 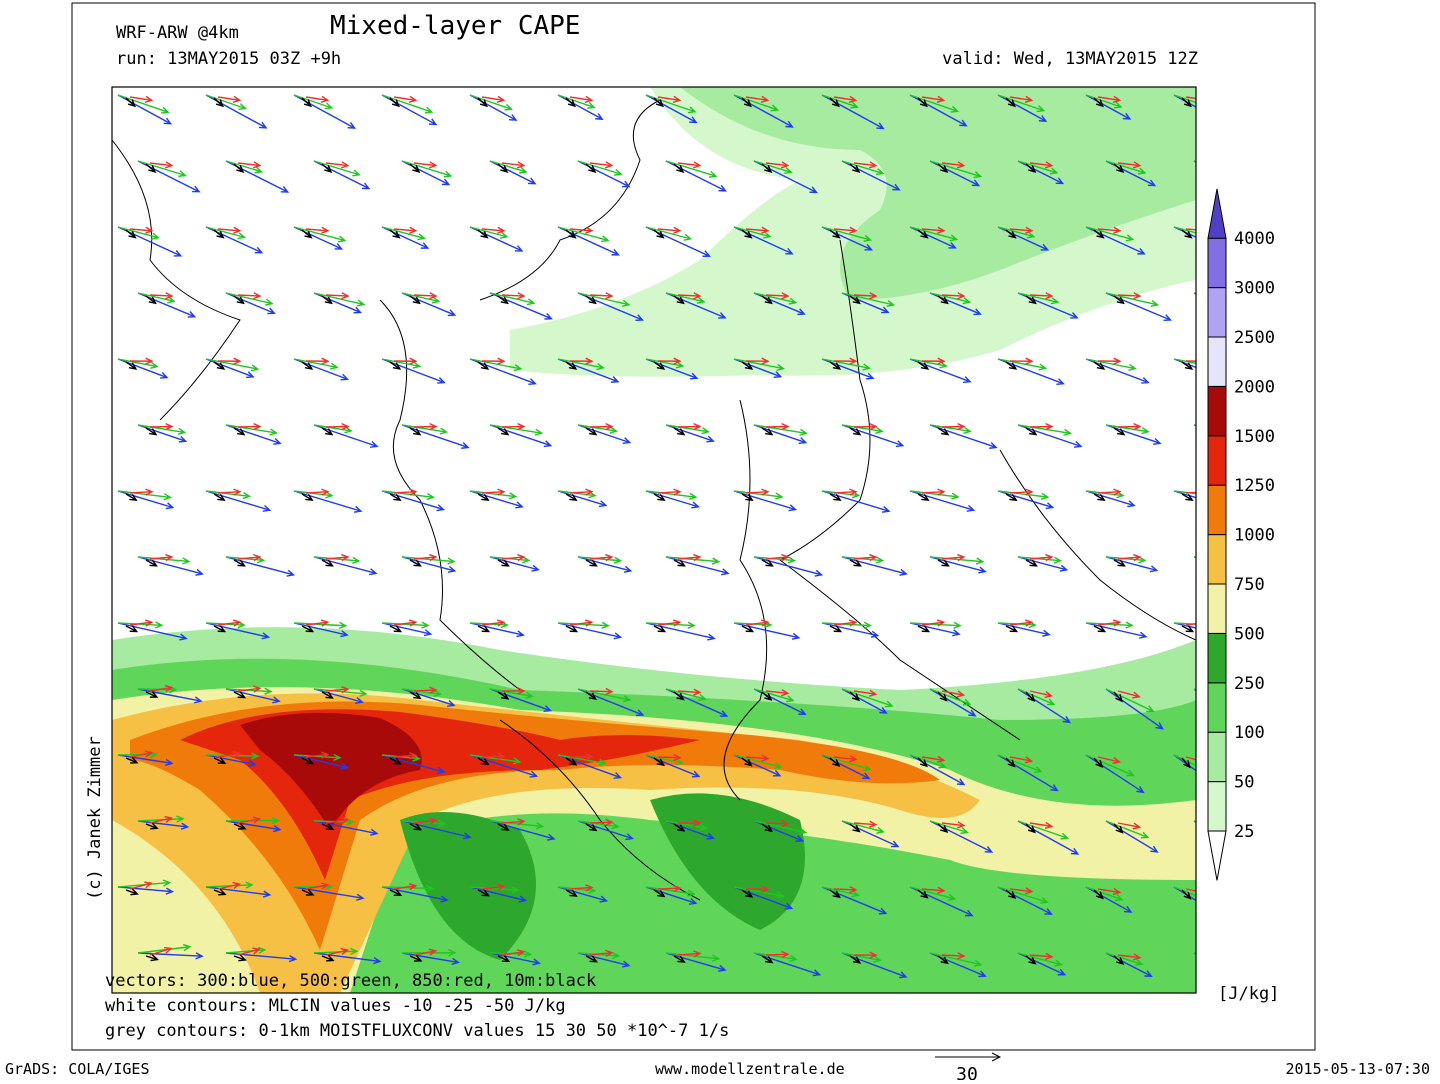 I want to click on run-label: run: 13MAY2015 03Z +9h, so click(x=228, y=59).